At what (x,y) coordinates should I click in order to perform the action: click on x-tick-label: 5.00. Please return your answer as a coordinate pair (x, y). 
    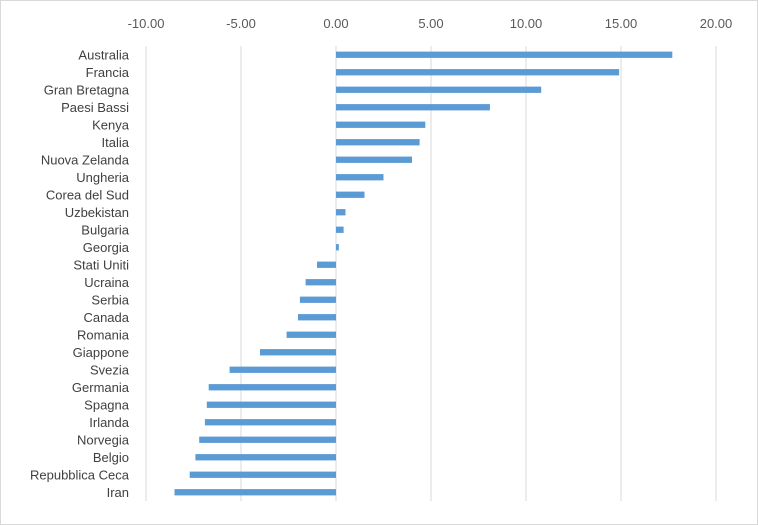
    Looking at the image, I should click on (430, 23).